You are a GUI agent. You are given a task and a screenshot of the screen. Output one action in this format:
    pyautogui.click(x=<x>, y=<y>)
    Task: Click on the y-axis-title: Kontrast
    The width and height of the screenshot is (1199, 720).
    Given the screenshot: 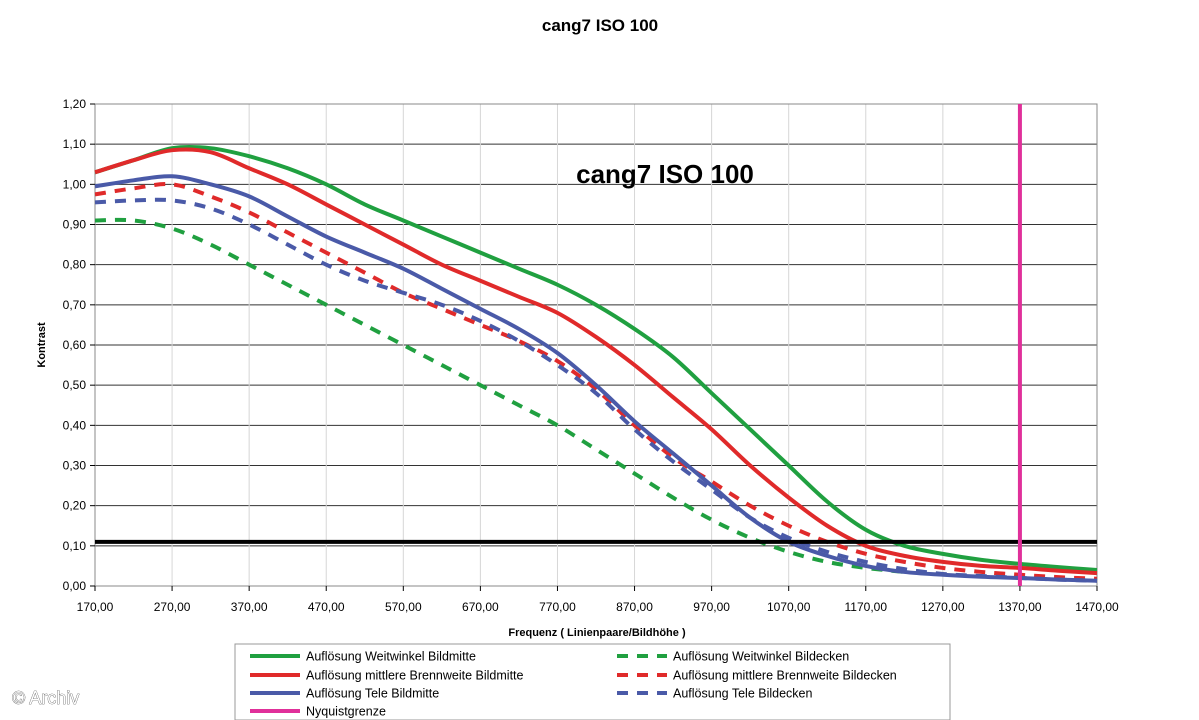 What is the action you would take?
    pyautogui.click(x=42, y=345)
    